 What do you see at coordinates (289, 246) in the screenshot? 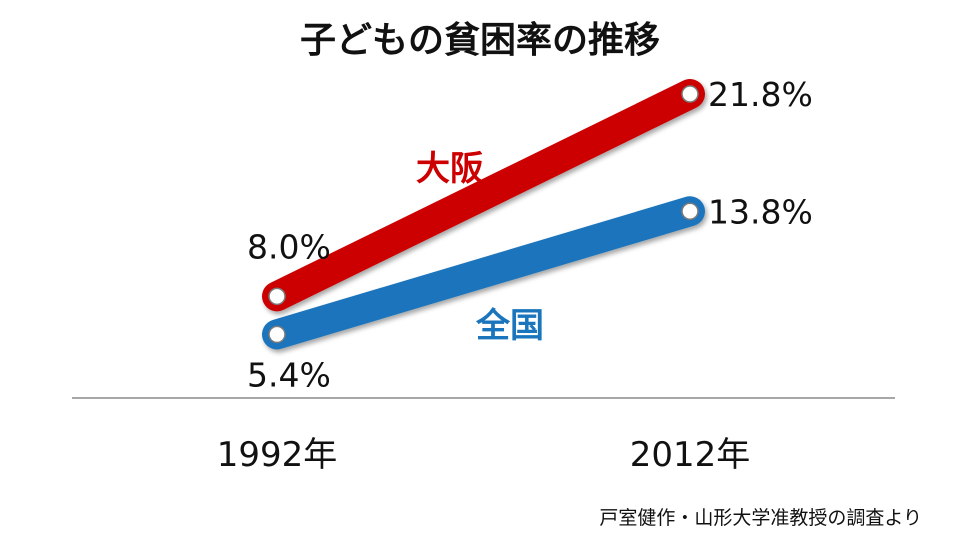
I see `data-label-osaka-1: 8.0%` at bounding box center [289, 246].